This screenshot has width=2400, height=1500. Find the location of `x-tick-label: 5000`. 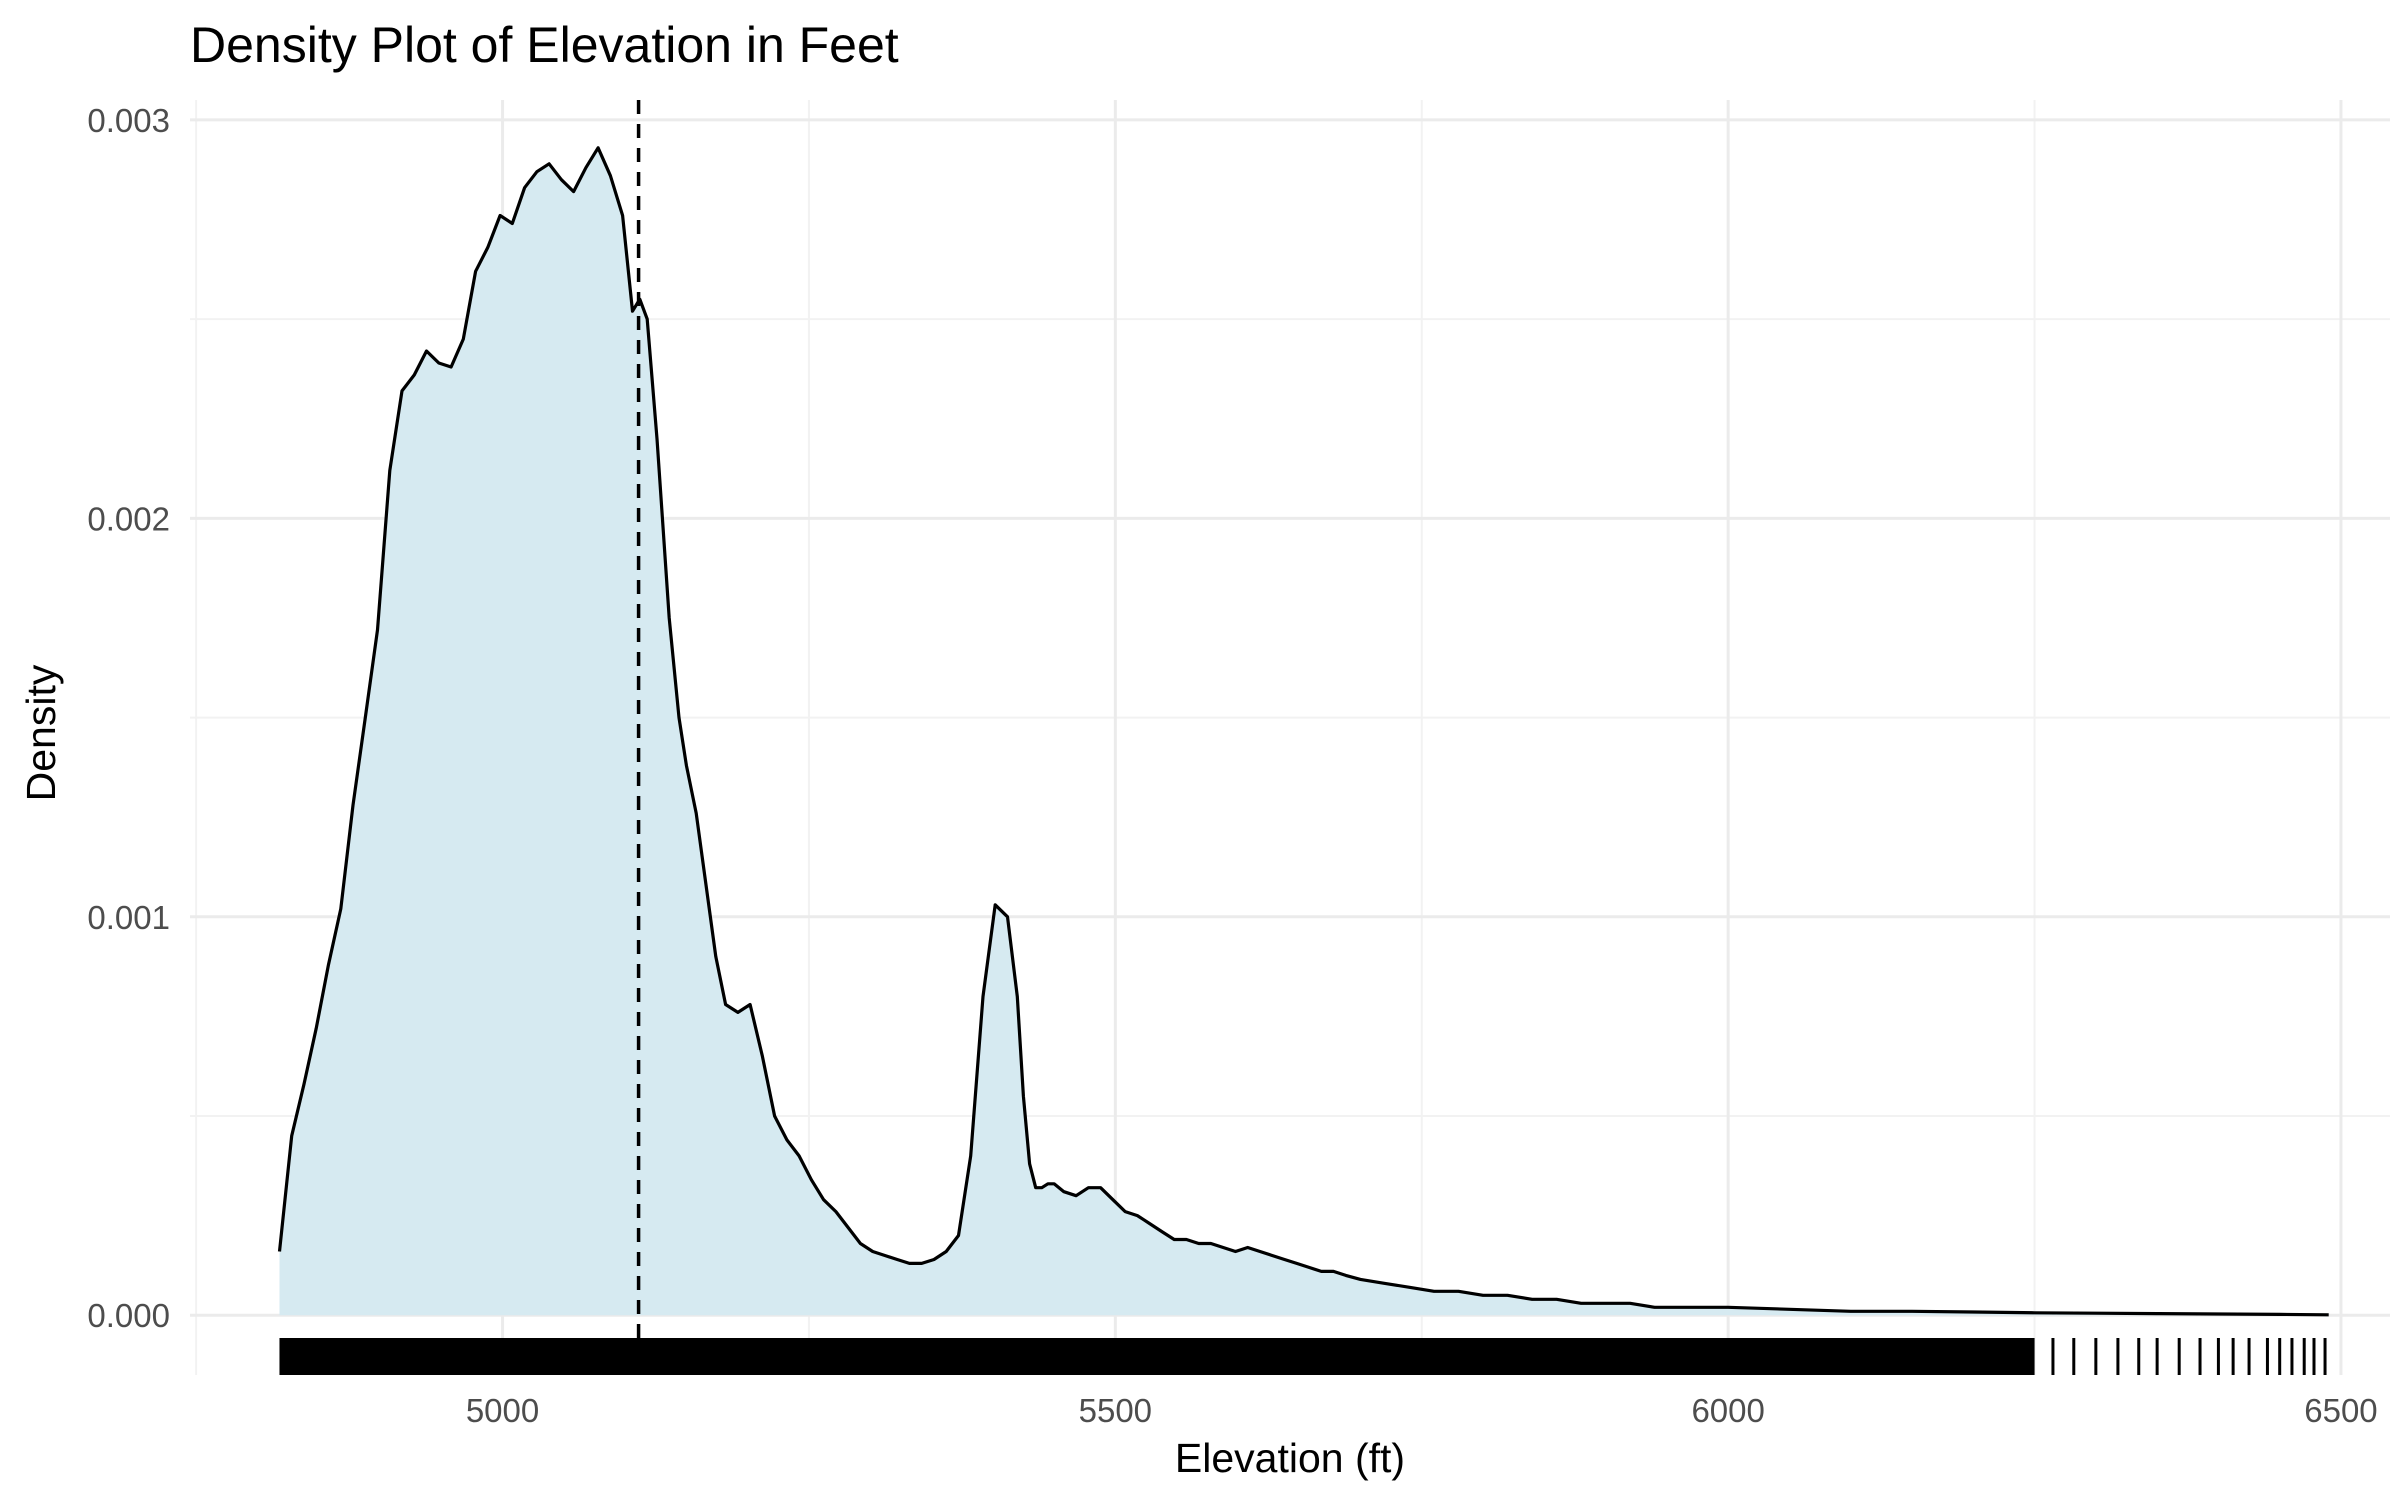

x-tick-label: 5000 is located at coordinates (502, 1410).